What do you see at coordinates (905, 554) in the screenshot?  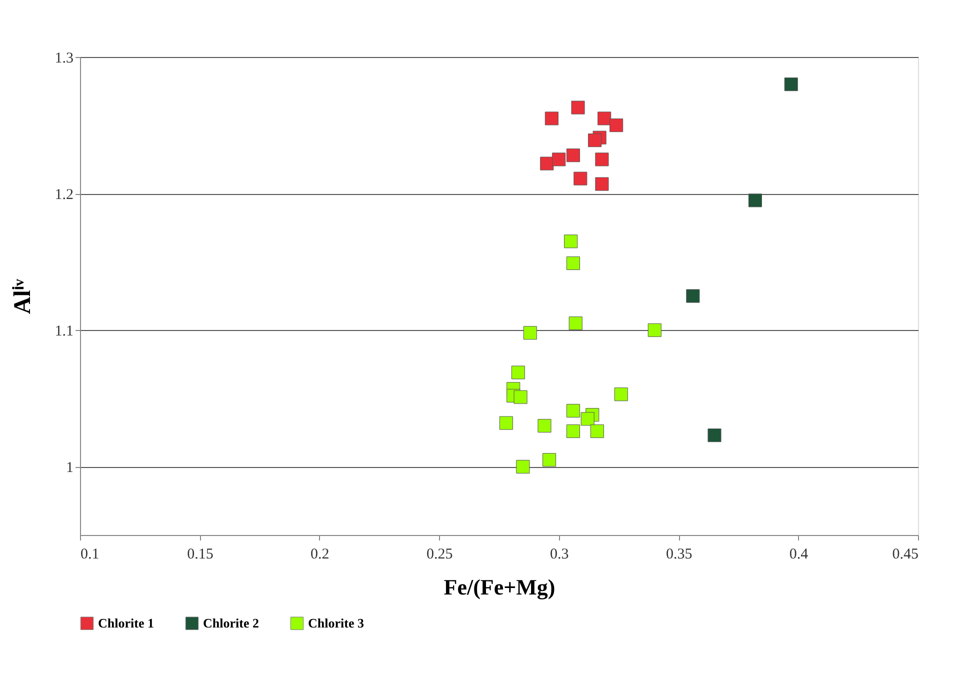 I see `x-tick-label: 0.45` at bounding box center [905, 554].